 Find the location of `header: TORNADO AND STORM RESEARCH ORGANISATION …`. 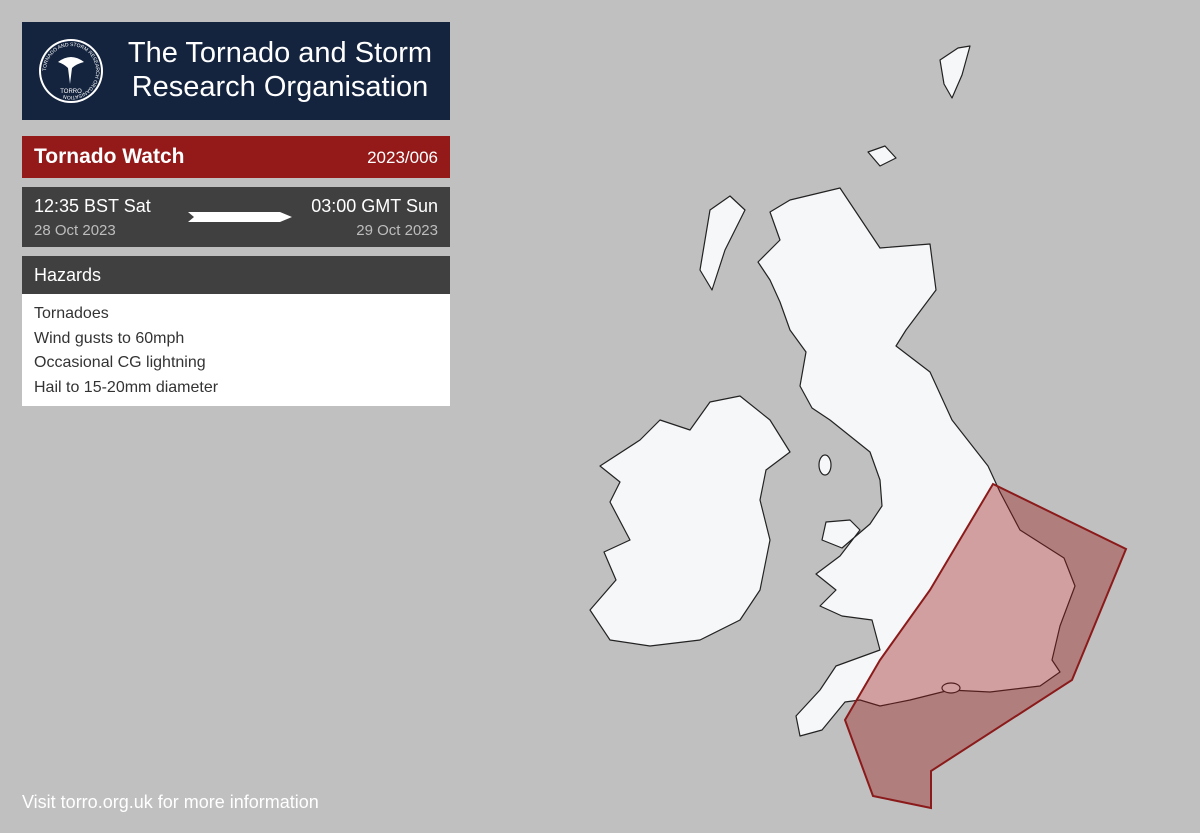

header: TORNADO AND STORM RESEARCH ORGANISATION … is located at coordinates (236, 71).